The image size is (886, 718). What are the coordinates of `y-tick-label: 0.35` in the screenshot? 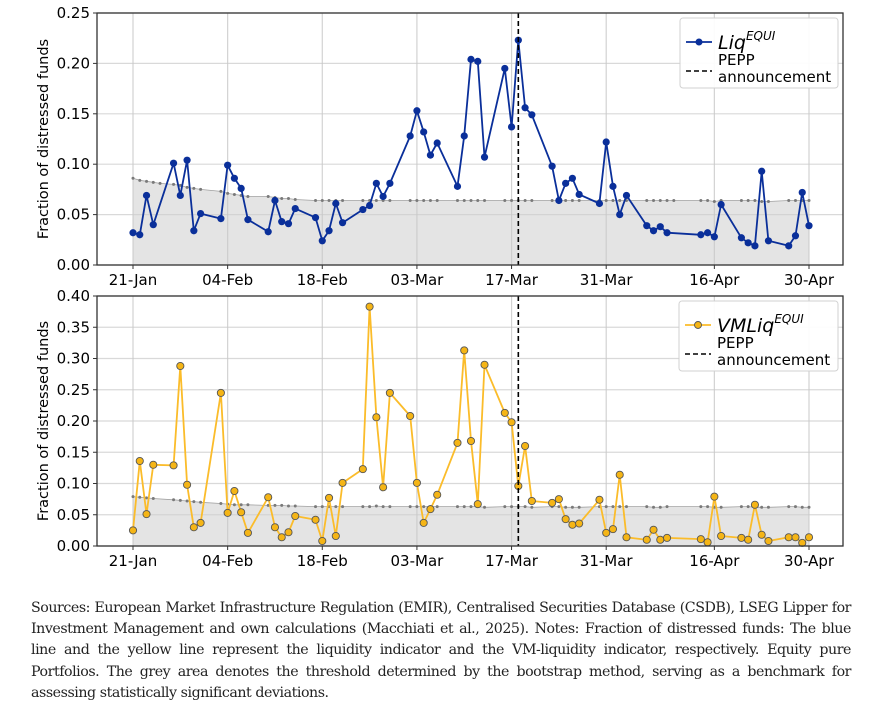 It's located at (73, 327).